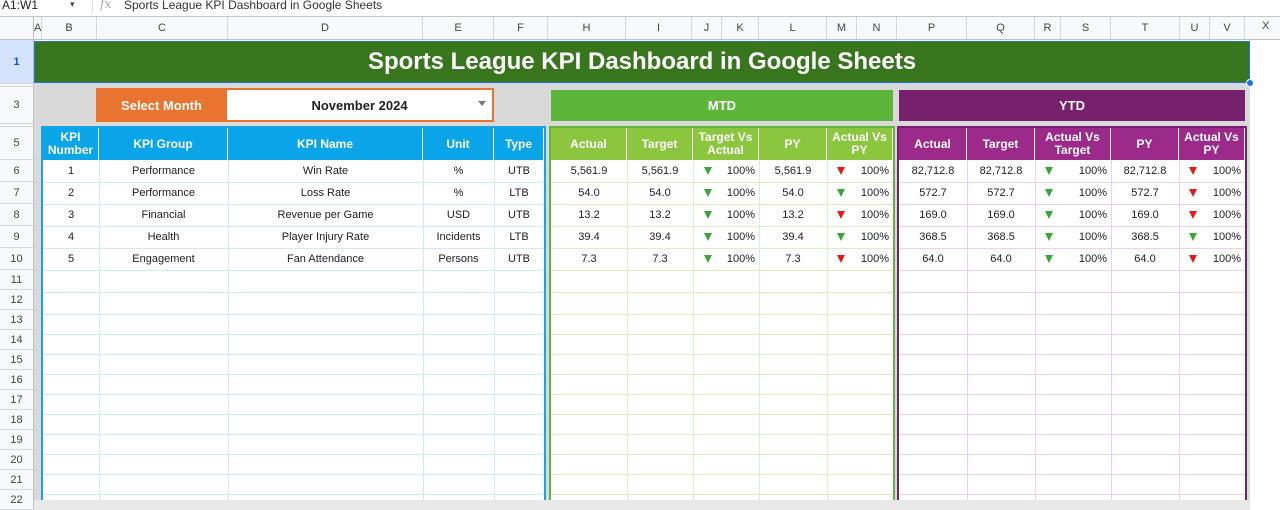 Image resolution: width=1280 pixels, height=510 pixels. I want to click on close-icon: X, so click(1266, 26).